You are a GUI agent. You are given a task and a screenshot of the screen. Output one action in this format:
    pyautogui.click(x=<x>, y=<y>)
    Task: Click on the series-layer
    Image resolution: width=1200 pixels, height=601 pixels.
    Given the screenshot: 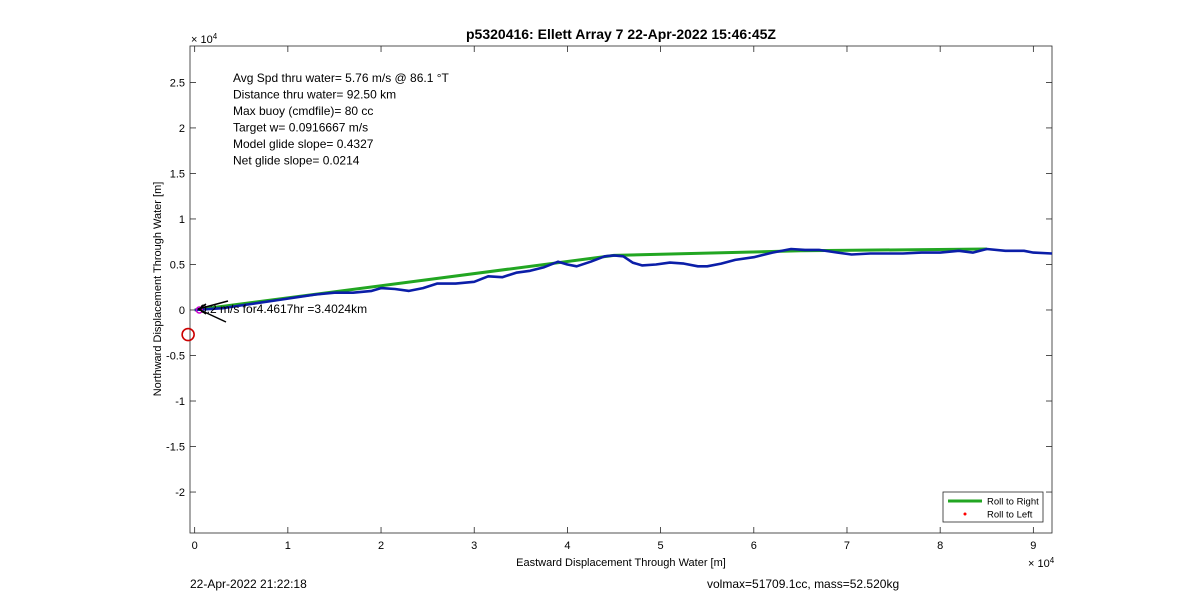 What is the action you would take?
    pyautogui.click(x=617, y=294)
    